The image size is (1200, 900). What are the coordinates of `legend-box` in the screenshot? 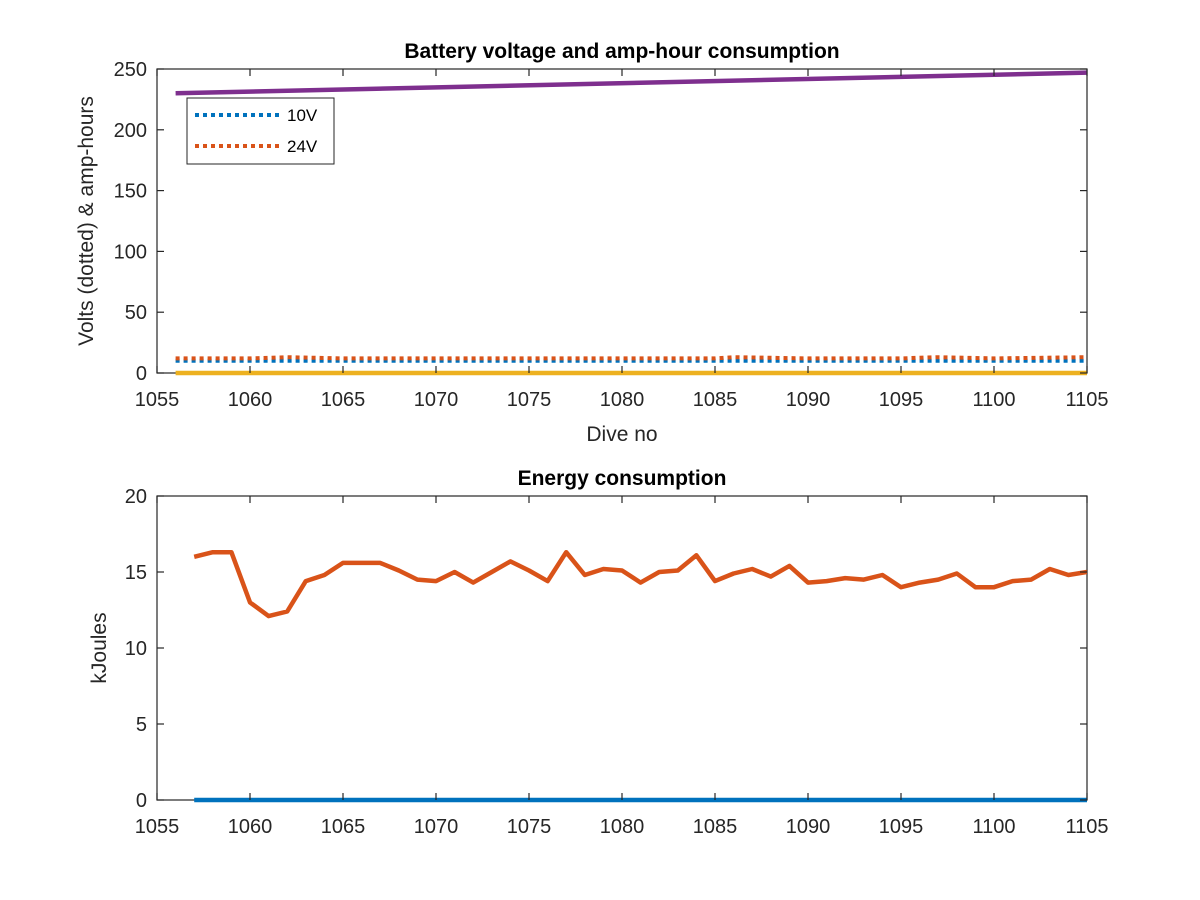 It's located at (260, 131).